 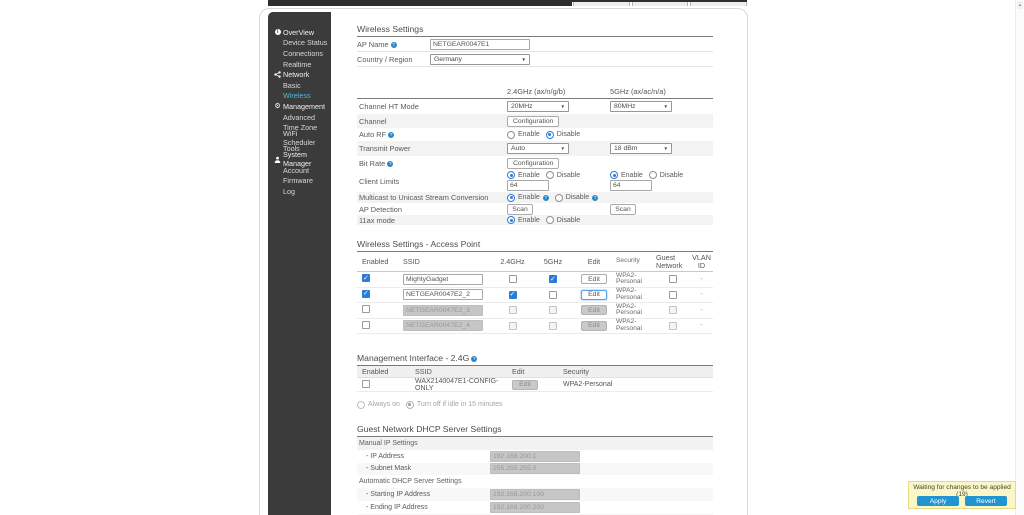 What do you see at coordinates (511, 197) in the screenshot?
I see `multicast-enable-radio` at bounding box center [511, 197].